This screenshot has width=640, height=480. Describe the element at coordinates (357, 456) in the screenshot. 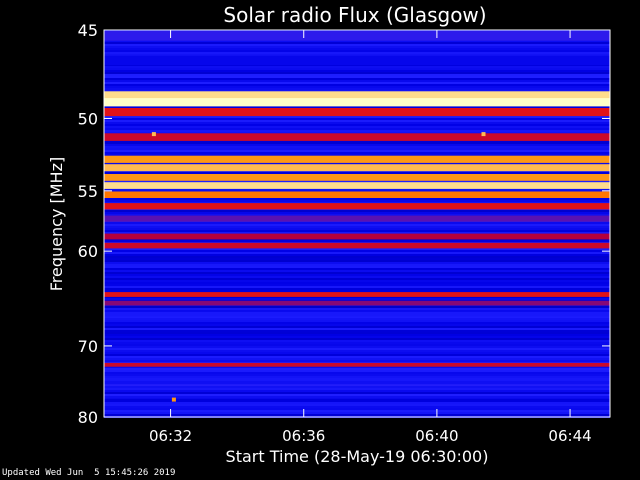

I see `x-axis-label: Start Time (28-May-19 06:30:00)` at that location.